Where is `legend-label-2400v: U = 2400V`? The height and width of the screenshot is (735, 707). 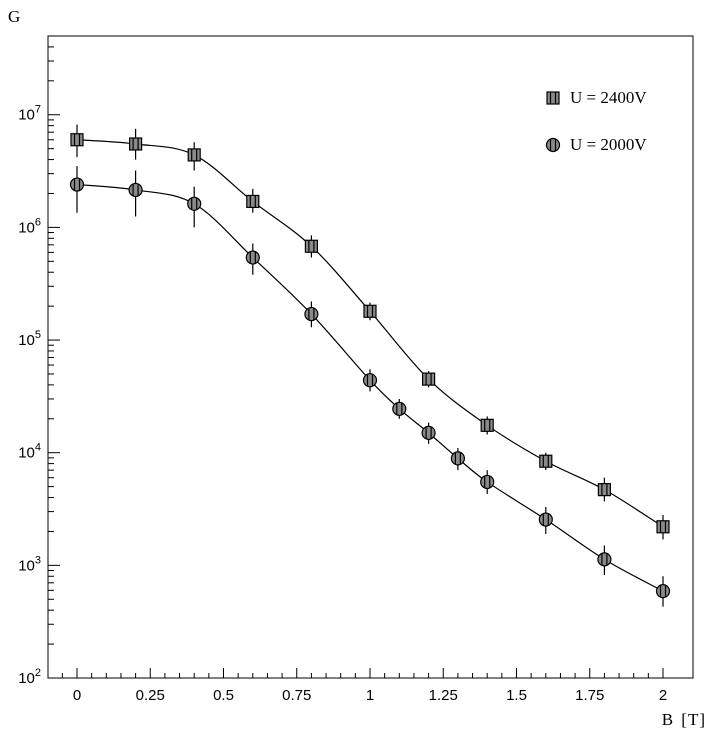 legend-label-2400v: U = 2400V is located at coordinates (608, 97).